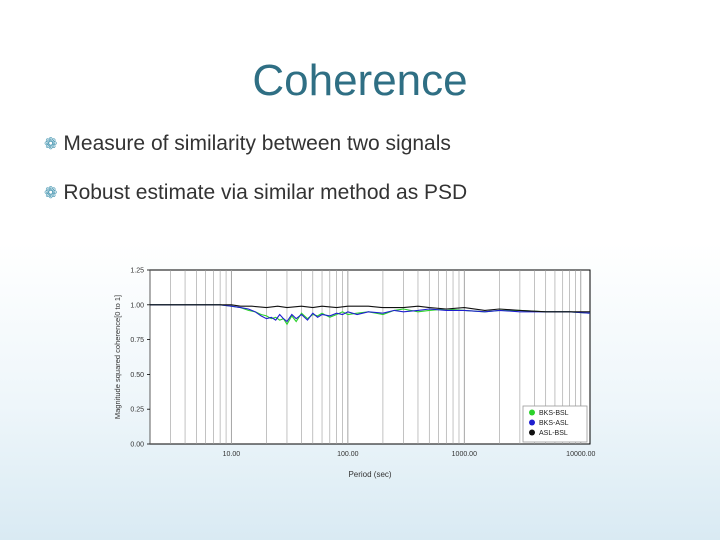 The height and width of the screenshot is (540, 720). Describe the element at coordinates (370, 308) in the screenshot. I see `series-line-asl-bsl` at that location.